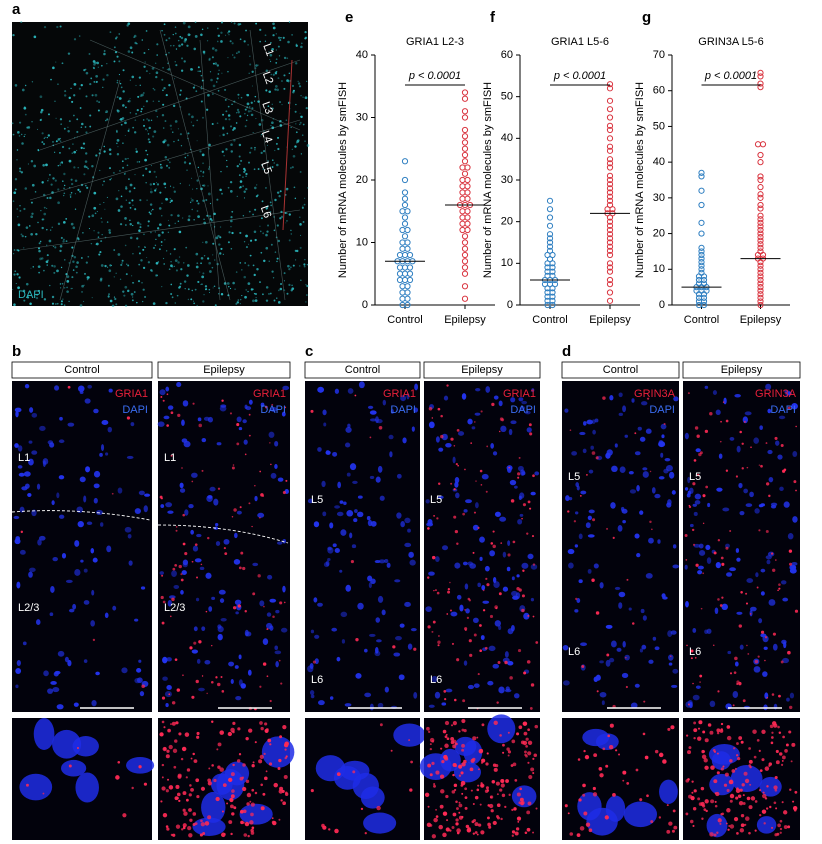 Image resolution: width=822 pixels, height=844 pixels. I want to click on y-tick-label: 50, so click(507, 97).